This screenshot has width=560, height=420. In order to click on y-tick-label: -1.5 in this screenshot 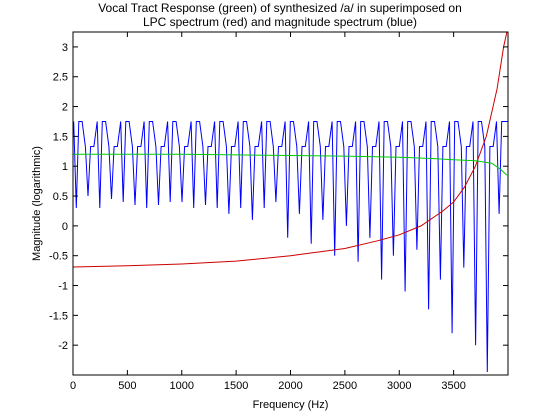, I will do `click(58, 316)`.